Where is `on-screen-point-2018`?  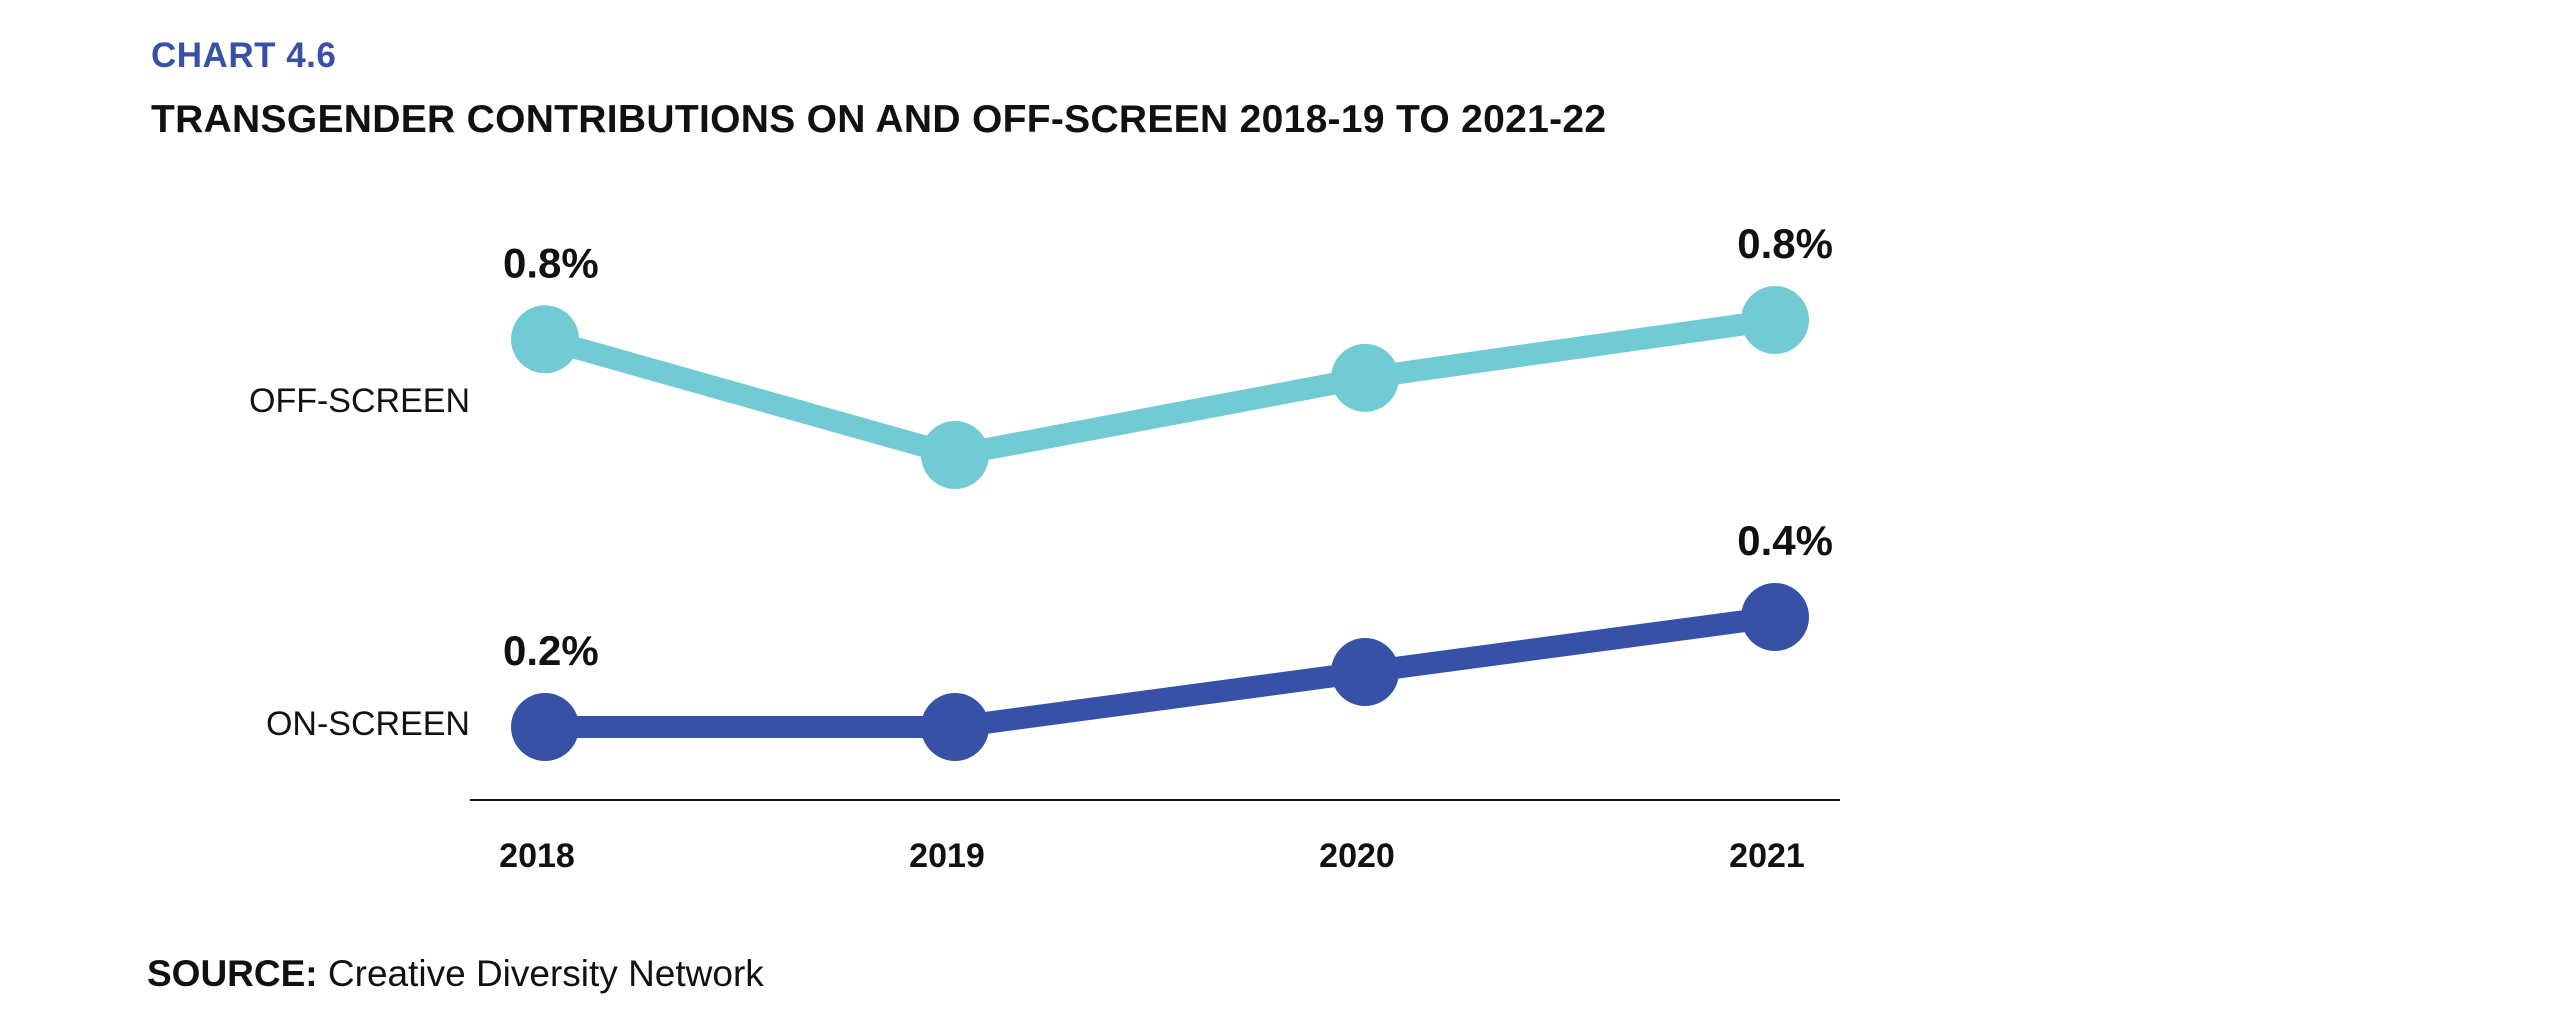
on-screen-point-2018 is located at coordinates (545, 727).